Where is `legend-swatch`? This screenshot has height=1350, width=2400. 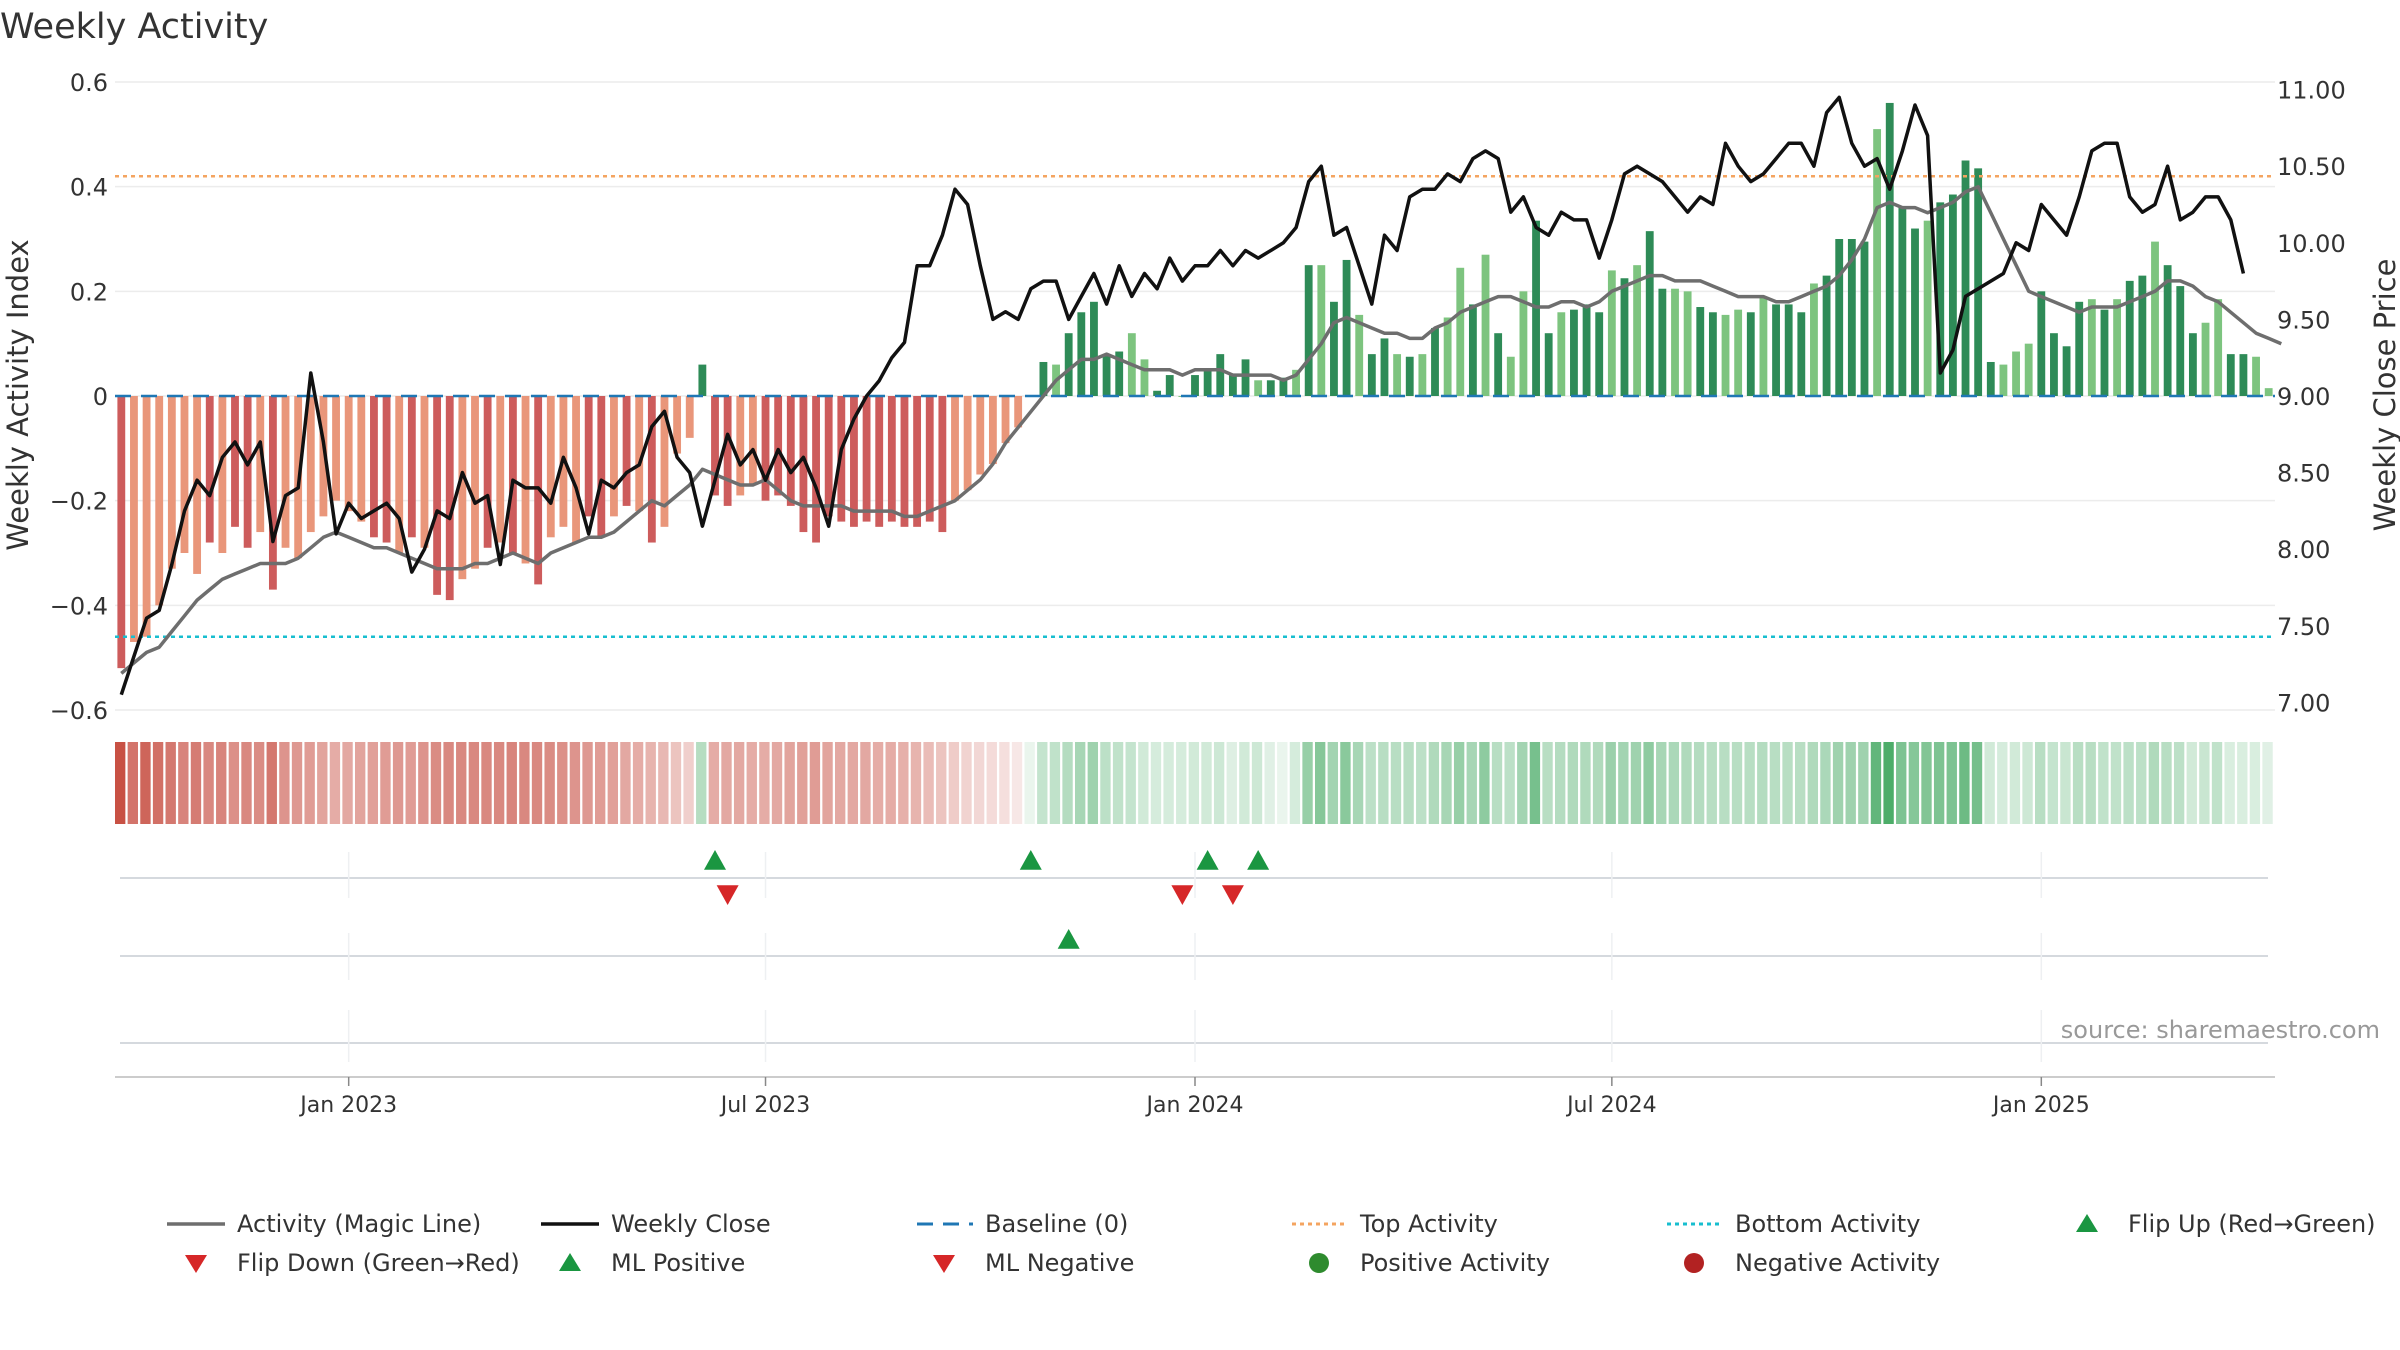
legend-swatch is located at coordinates (944, 1264).